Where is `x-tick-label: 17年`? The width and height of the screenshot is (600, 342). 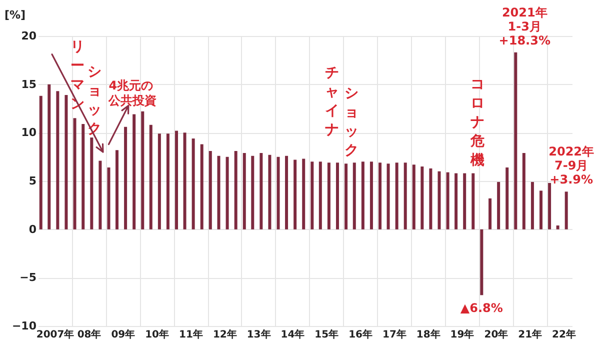 x-tick-label: 17年 is located at coordinates (394, 334).